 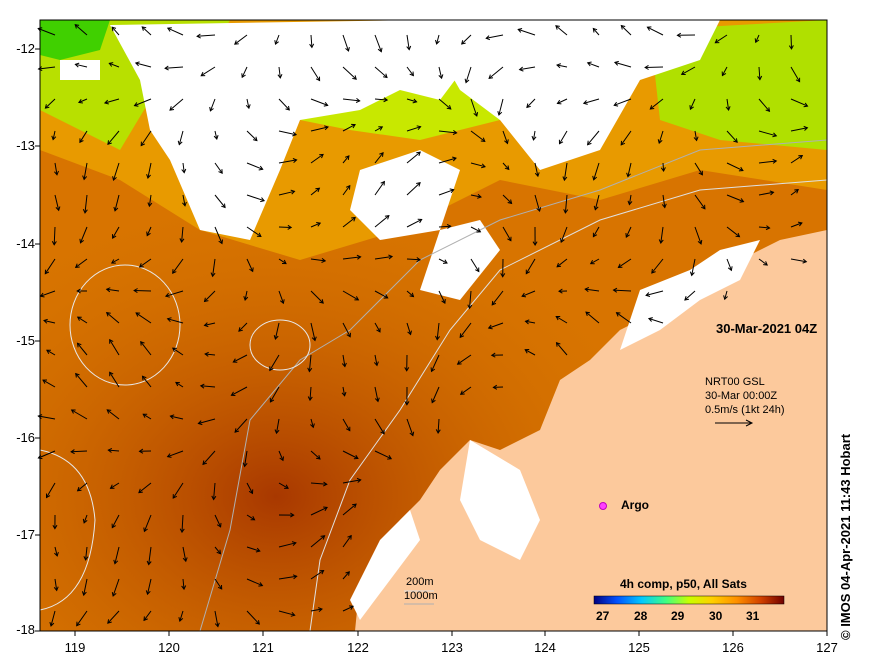 What do you see at coordinates (735, 382) in the screenshot?
I see `vector-legend-line1: NRT00 GSL` at bounding box center [735, 382].